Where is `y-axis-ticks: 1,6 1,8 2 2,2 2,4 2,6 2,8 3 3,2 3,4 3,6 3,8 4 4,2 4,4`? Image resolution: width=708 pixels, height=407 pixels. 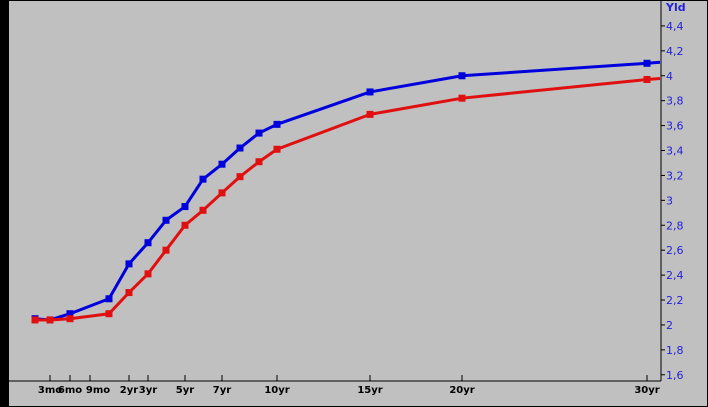
y-axis-ticks: 1,6 1,8 2 2,2 2,4 2,6 2,8 3 3,2 3,4 3,6 3,8 4 4,2 4,4 is located at coordinates (672, 201).